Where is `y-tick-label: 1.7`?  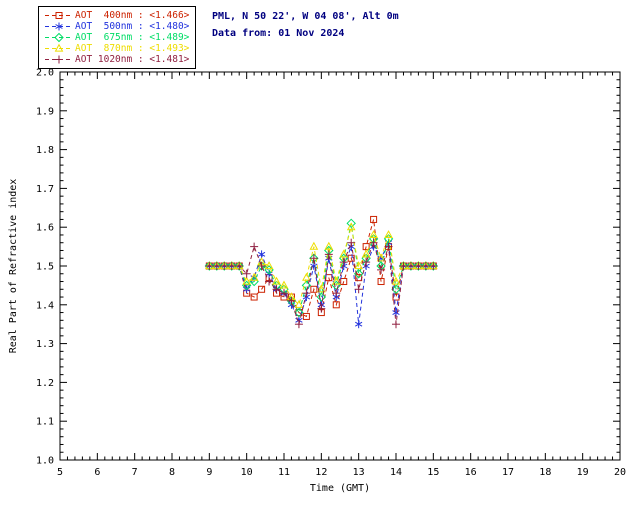
y-tick-label: 1.7 is located at coordinates (45, 189).